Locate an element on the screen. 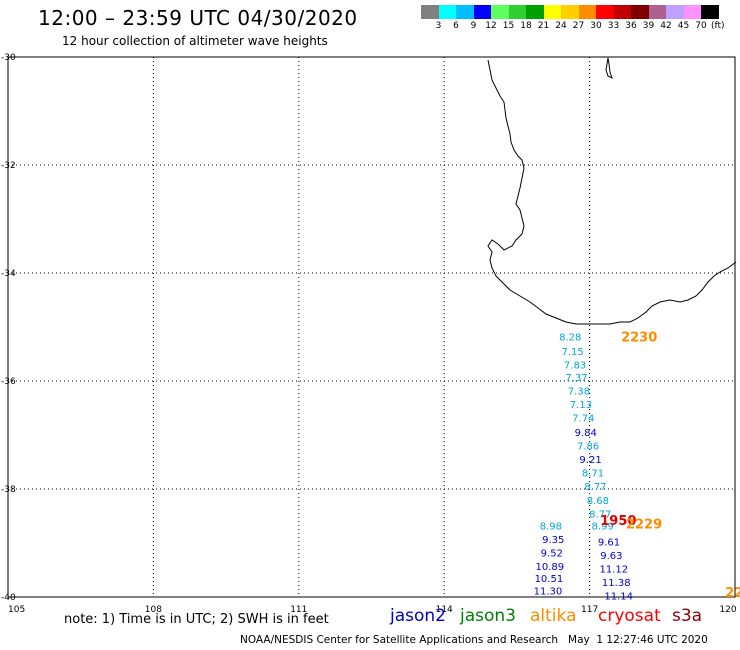  lat-tick-label: -40 is located at coordinates (8, 598).